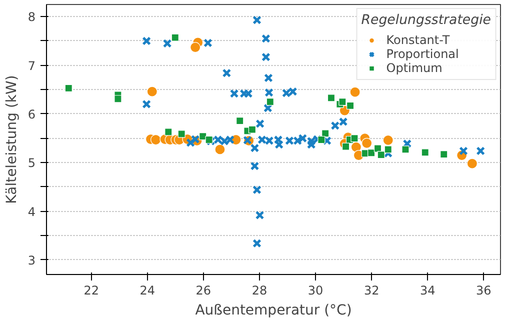  I want to click on x-tick-label: 28, so click(260, 291).